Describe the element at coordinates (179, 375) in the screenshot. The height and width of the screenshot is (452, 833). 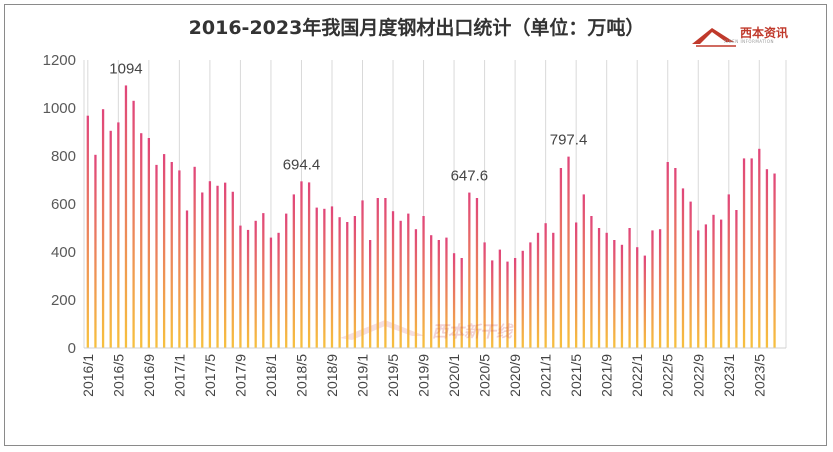
I see `x-tick-label: 2017/1` at that location.